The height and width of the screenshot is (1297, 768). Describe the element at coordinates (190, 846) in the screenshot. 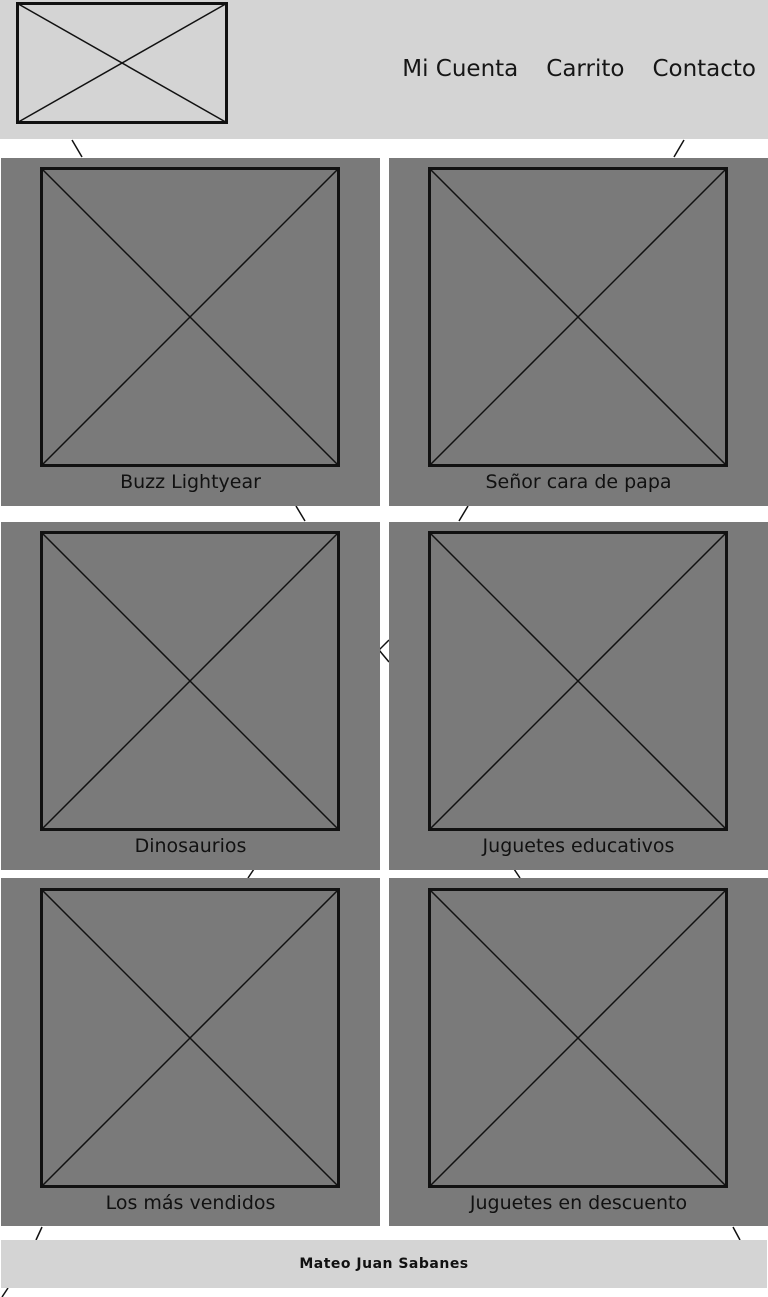

I see `product-label: Dinosaurios` at that location.